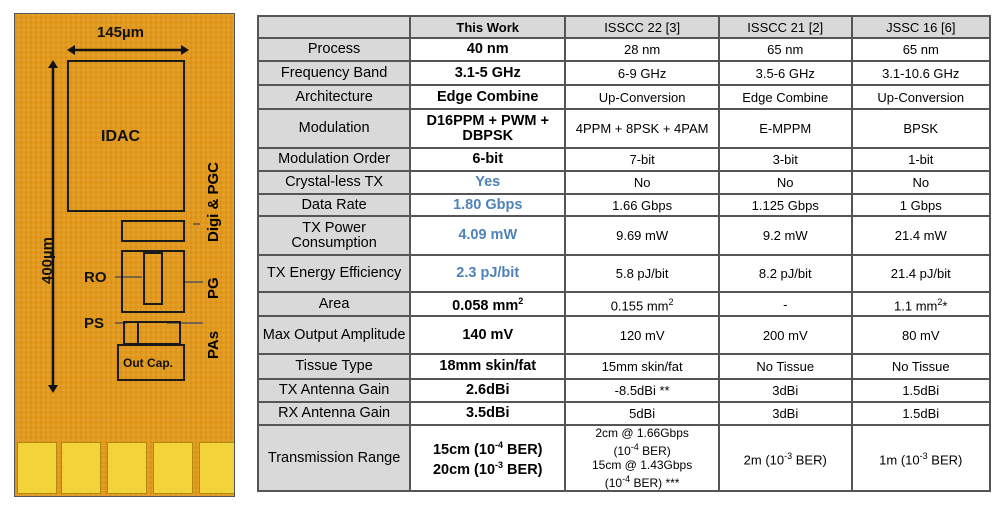 This screenshot has height=510, width=1000. I want to click on reference-cell: 6-9 GHz, so click(642, 73).